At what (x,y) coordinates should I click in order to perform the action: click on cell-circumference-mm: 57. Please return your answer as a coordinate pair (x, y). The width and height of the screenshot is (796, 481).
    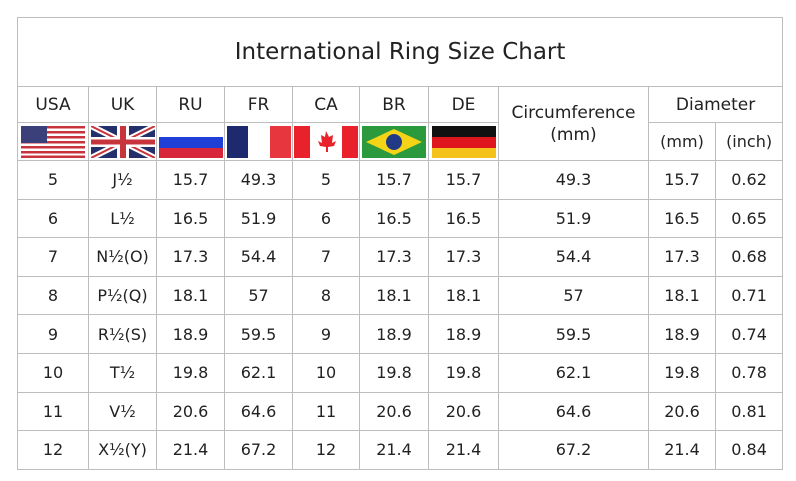
    Looking at the image, I should click on (573, 295).